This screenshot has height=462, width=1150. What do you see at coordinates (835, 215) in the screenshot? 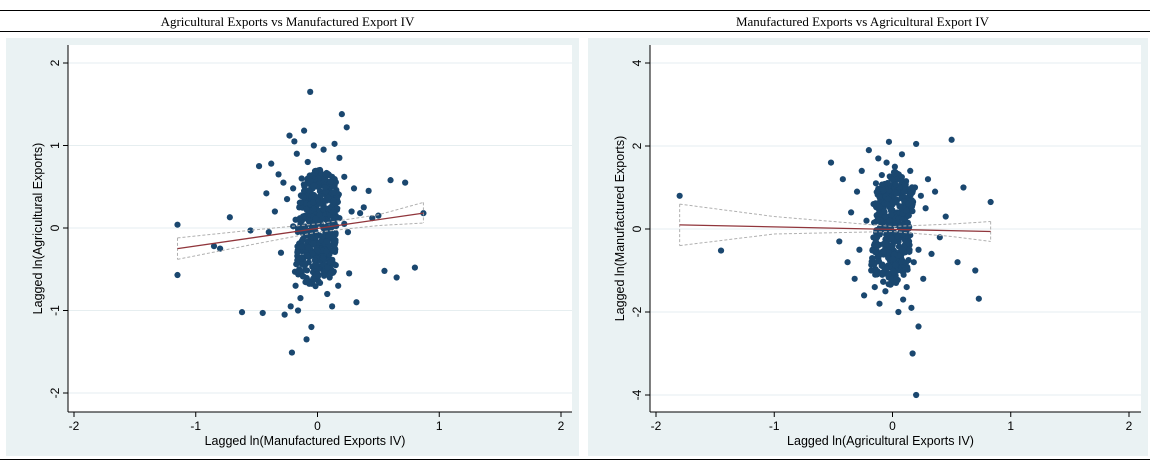
I see `ci-upper-line` at bounding box center [835, 215].